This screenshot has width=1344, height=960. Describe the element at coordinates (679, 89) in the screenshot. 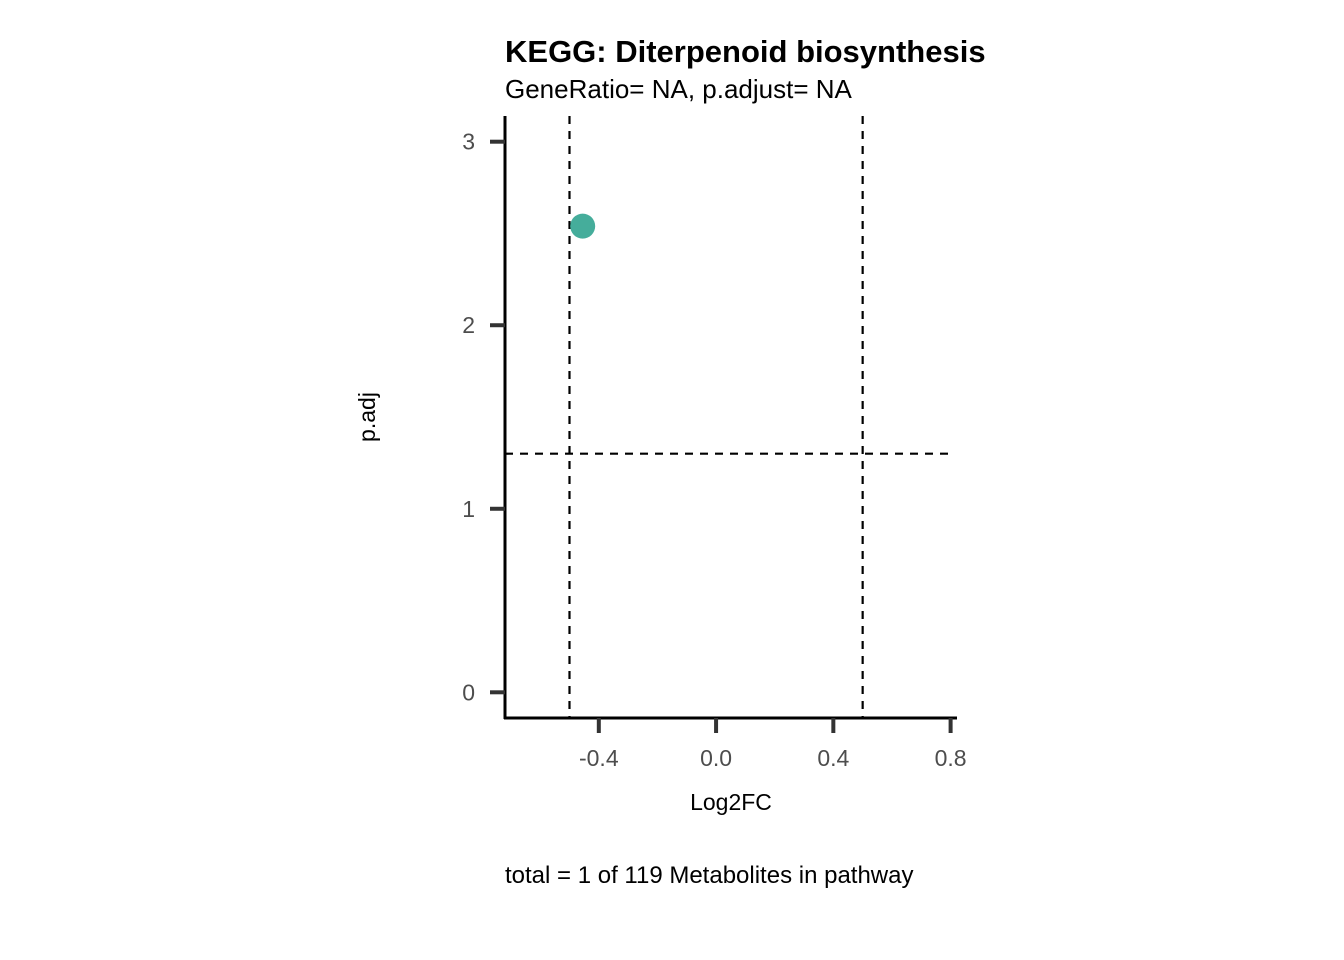

I see `chart-subtitle: GeneRatio= NA, p.adjust= NA` at that location.